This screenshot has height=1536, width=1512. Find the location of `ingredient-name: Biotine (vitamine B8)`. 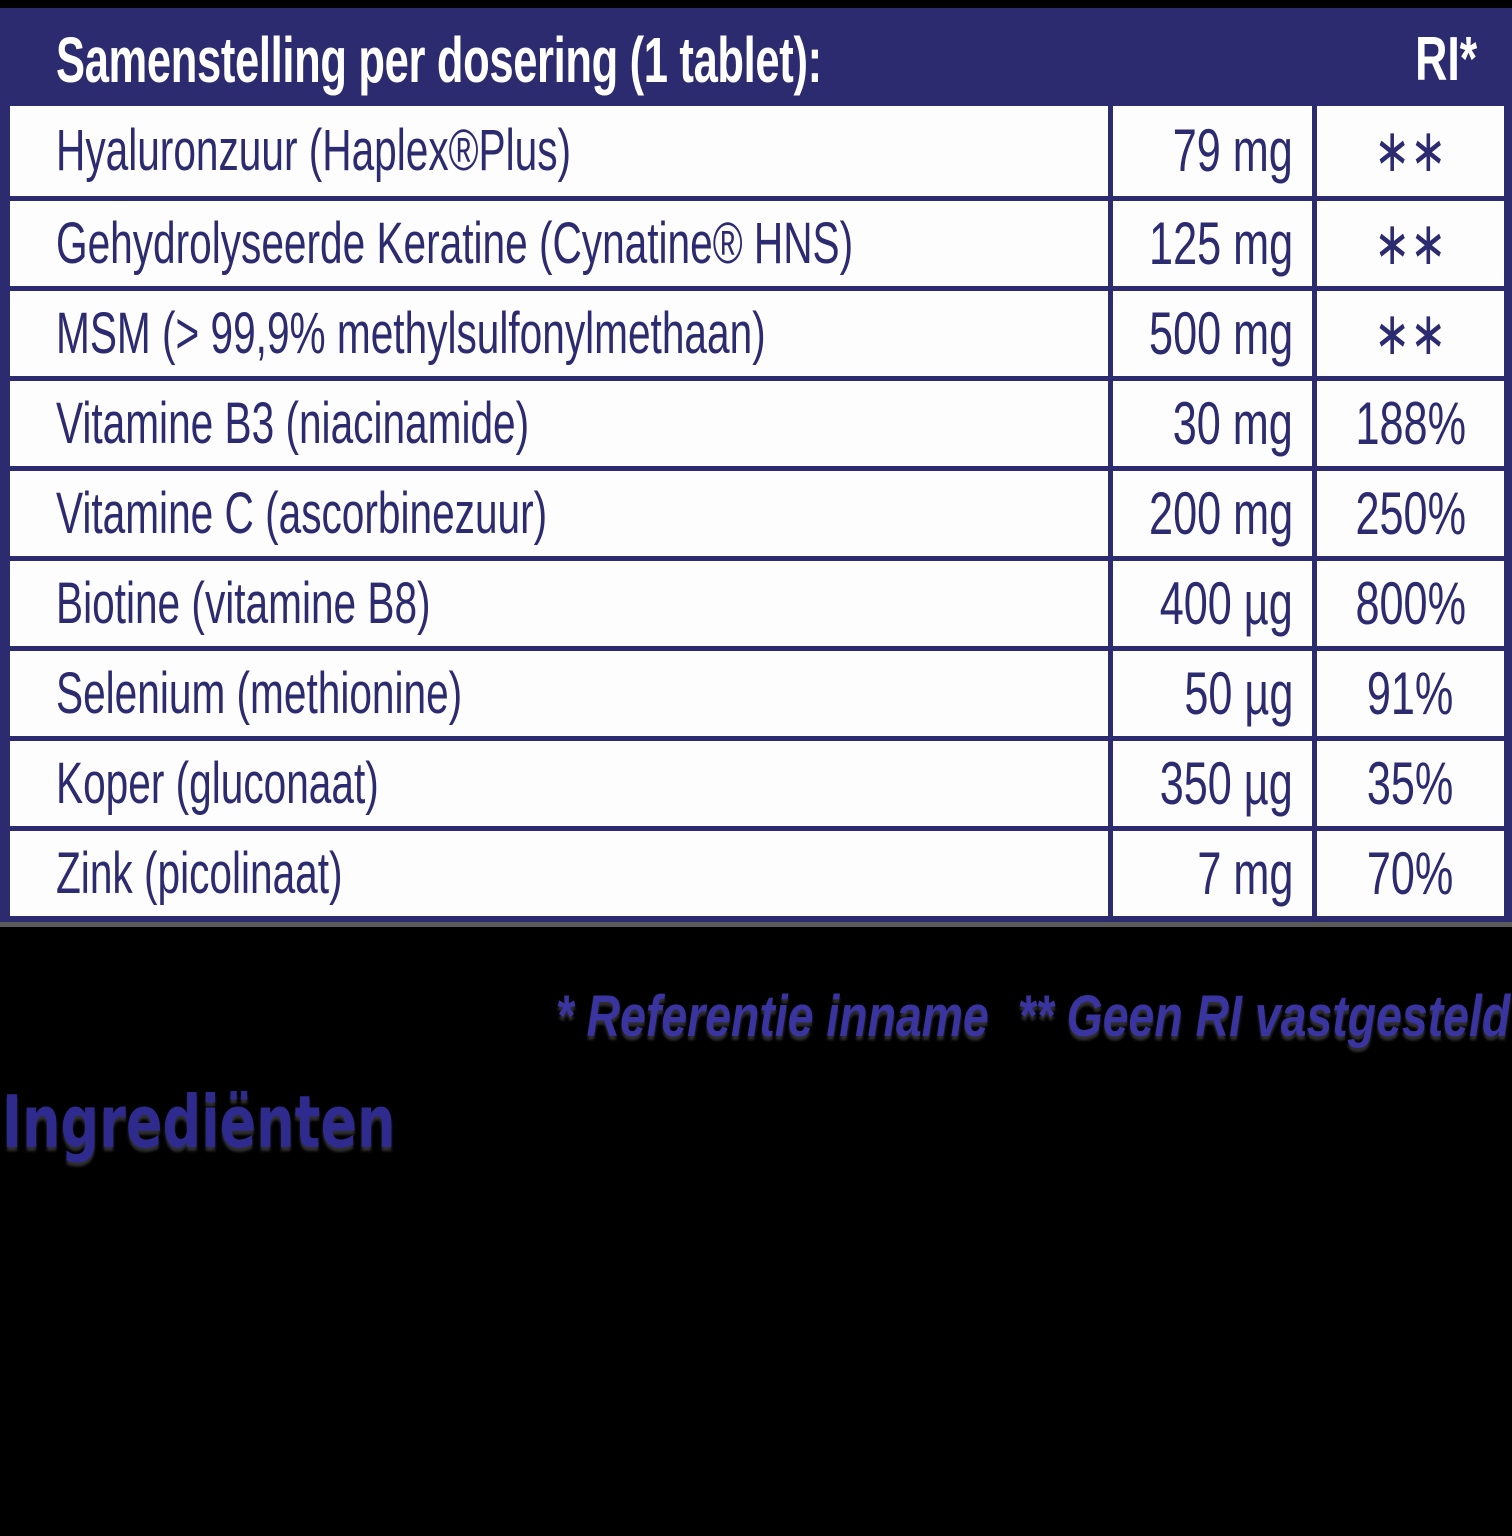

ingredient-name: Biotine (vitamine B8) is located at coordinates (243, 603).